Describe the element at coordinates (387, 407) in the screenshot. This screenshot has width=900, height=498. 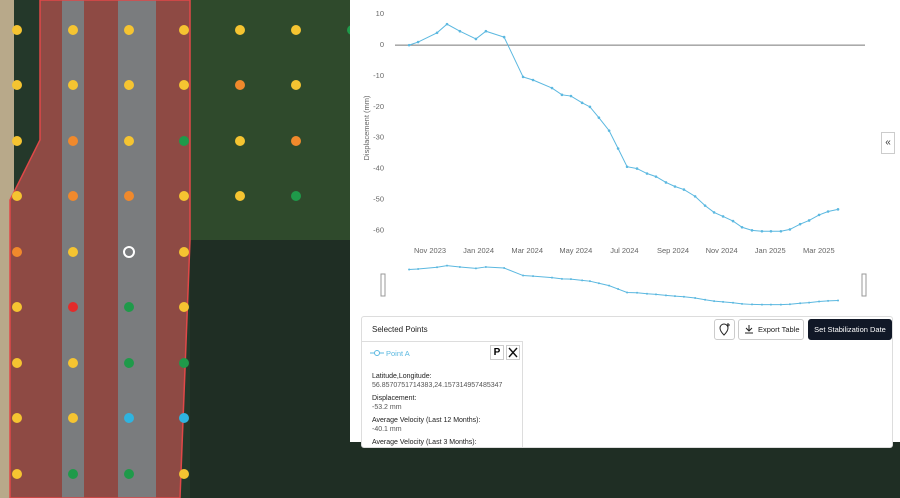
I see `detail-value: -53.2 mm` at that location.